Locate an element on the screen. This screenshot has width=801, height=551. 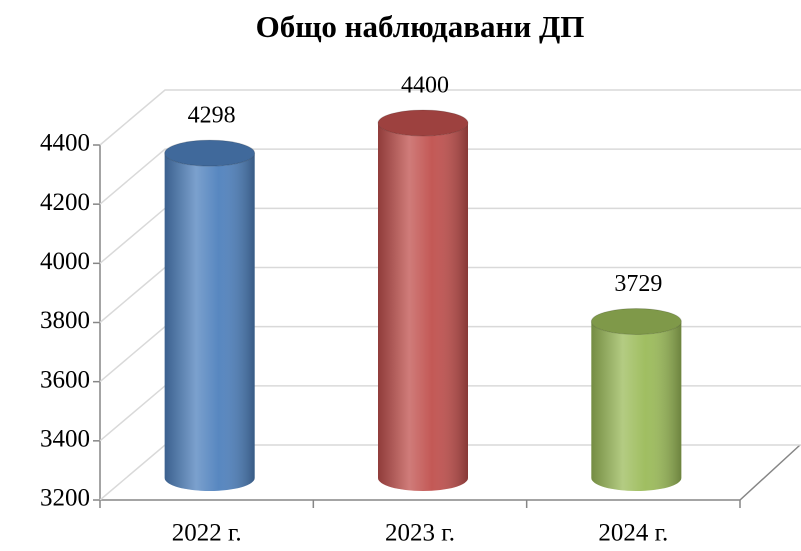
x-tick-label: 2022 г. is located at coordinates (207, 533).